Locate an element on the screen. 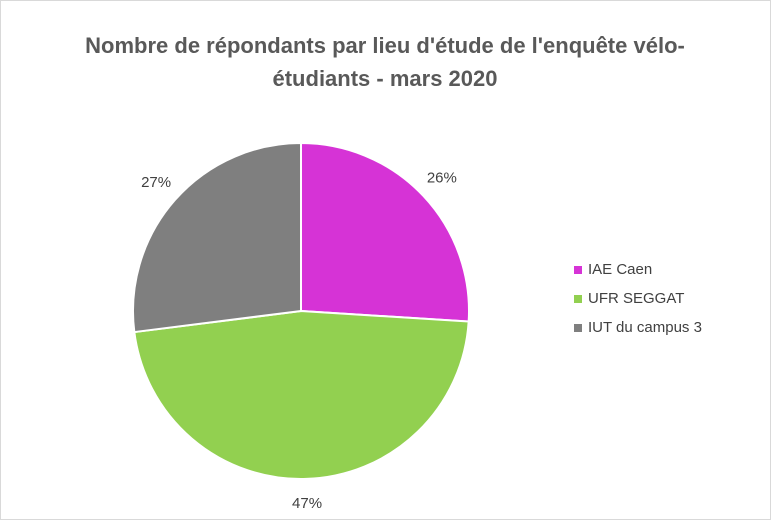 This screenshot has height=520, width=771. legend-label: IAE Caen is located at coordinates (620, 269).